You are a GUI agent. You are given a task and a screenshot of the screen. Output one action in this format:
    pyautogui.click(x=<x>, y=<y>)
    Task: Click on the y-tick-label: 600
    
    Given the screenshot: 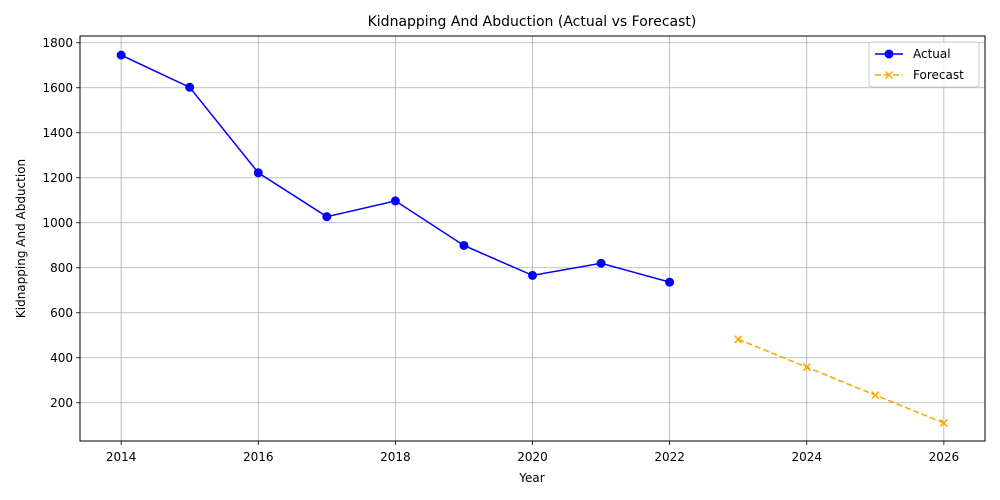 What is the action you would take?
    pyautogui.click(x=61, y=313)
    